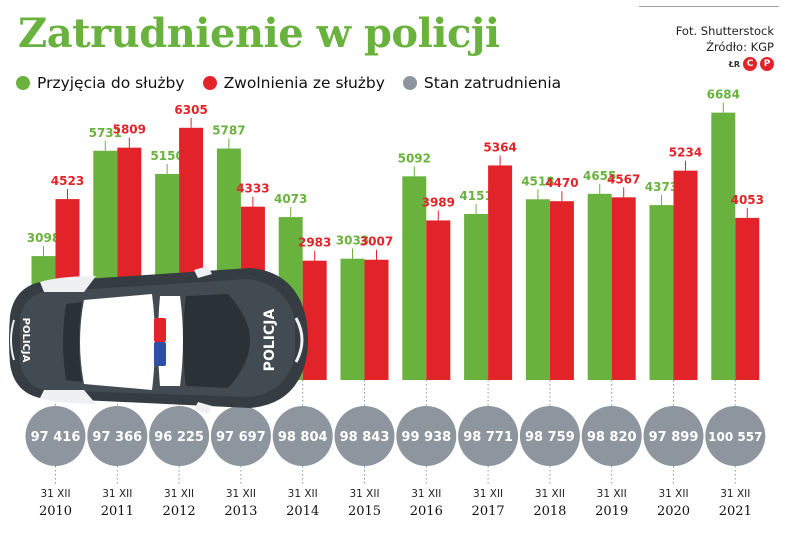  I want to click on value-label-hires-2020: 4373, so click(661, 187).